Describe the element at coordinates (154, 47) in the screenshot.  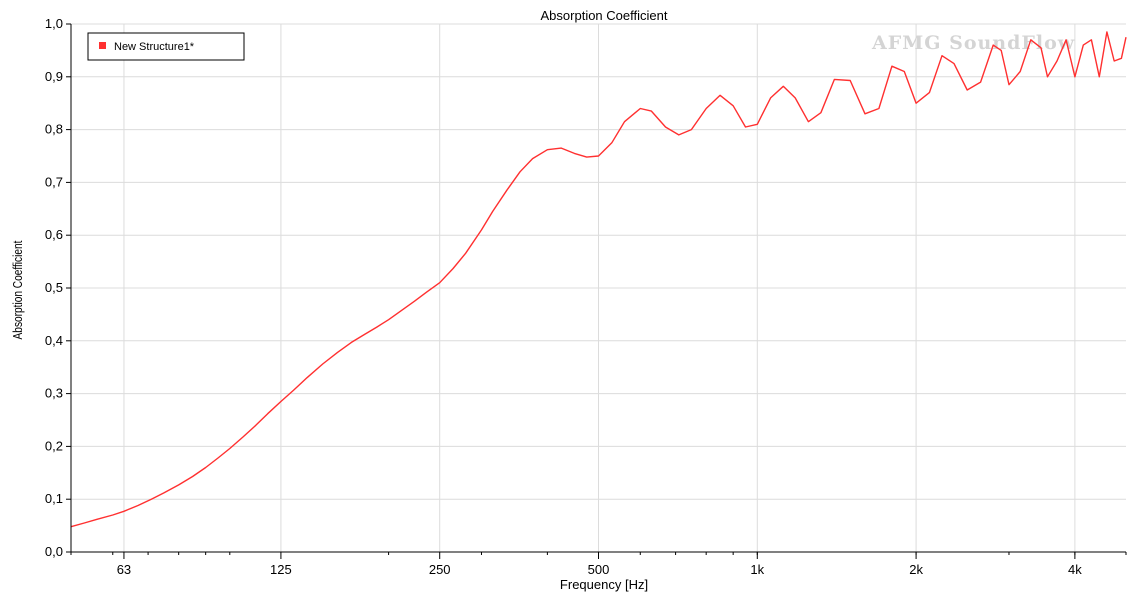
I see `legend-label: New Structure1*` at that location.